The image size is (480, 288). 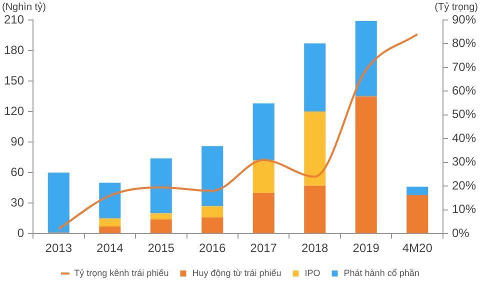 I want to click on x-tick-label: 2014, so click(x=110, y=248).